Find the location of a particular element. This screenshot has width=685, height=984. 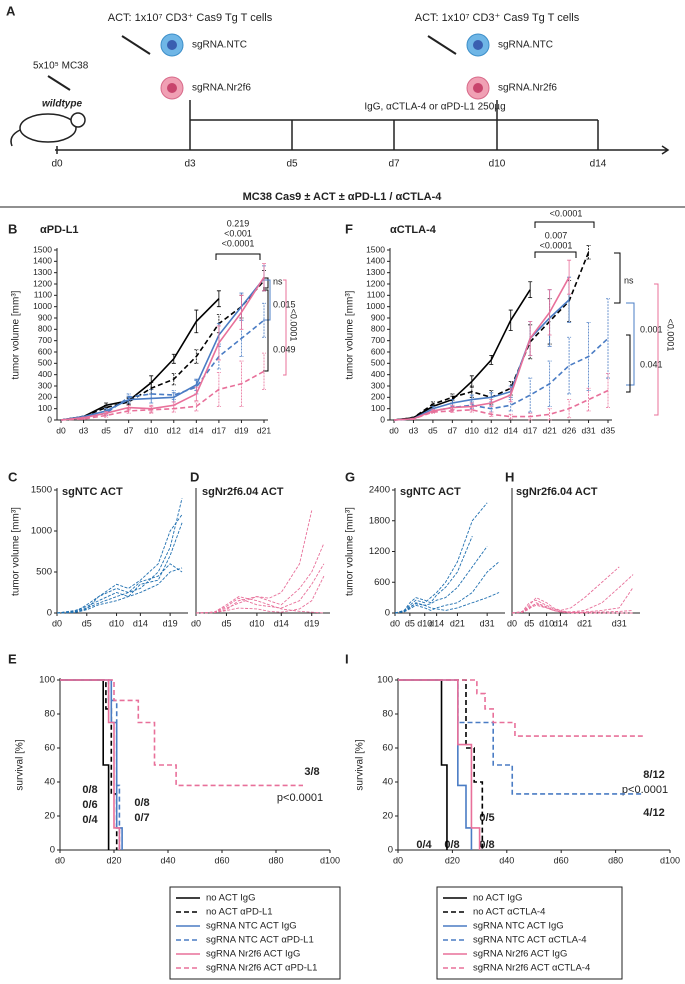

x-tick-label: d26 is located at coordinates (569, 430).